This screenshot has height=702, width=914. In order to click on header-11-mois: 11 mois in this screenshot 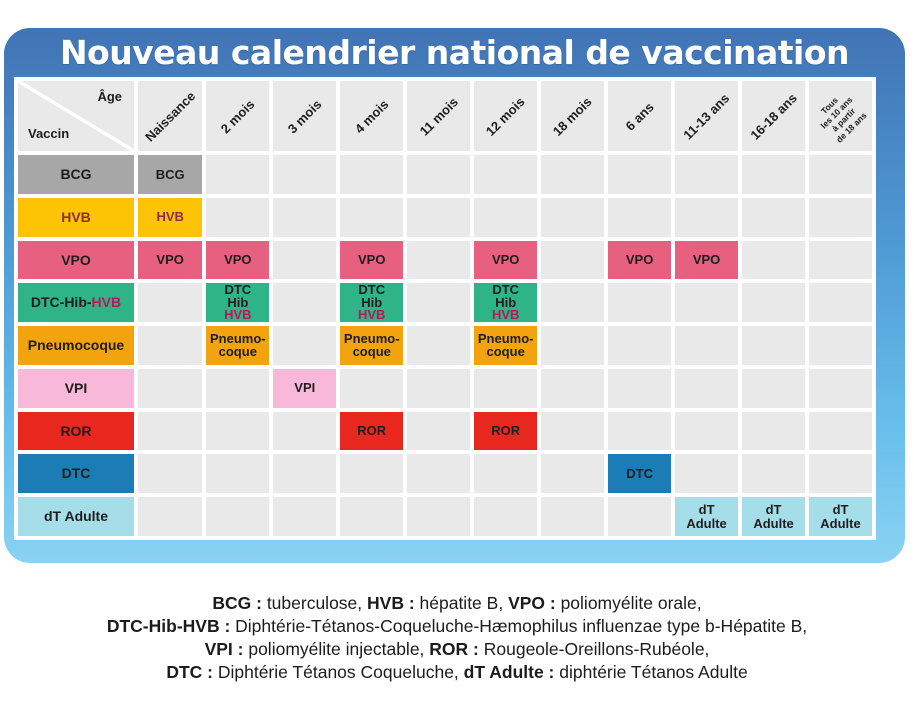, I will do `click(439, 116)`.